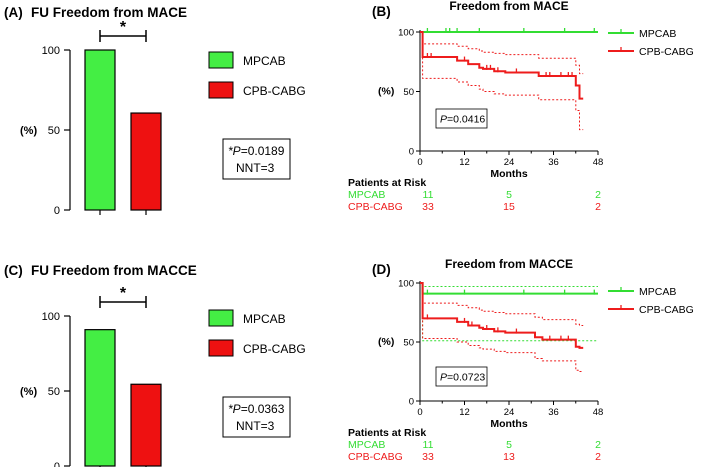  What do you see at coordinates (114, 270) in the screenshot?
I see `panel-title: FU Freedom from MACCE` at bounding box center [114, 270].